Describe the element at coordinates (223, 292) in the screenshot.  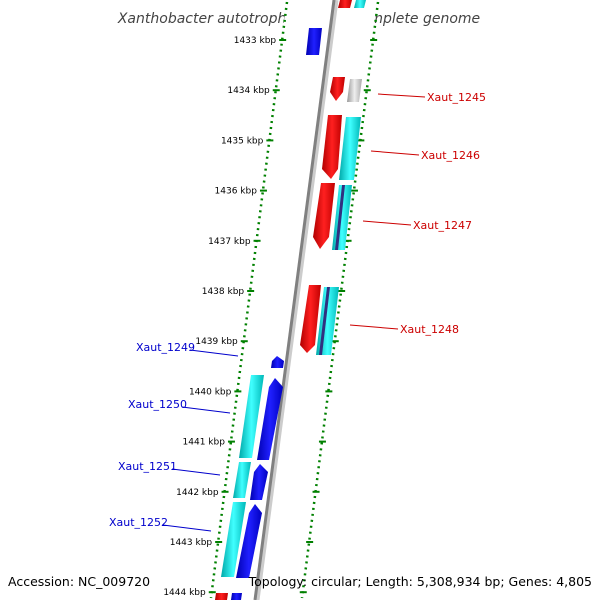
I see `ruler-label: 1438 kbp` at that location.